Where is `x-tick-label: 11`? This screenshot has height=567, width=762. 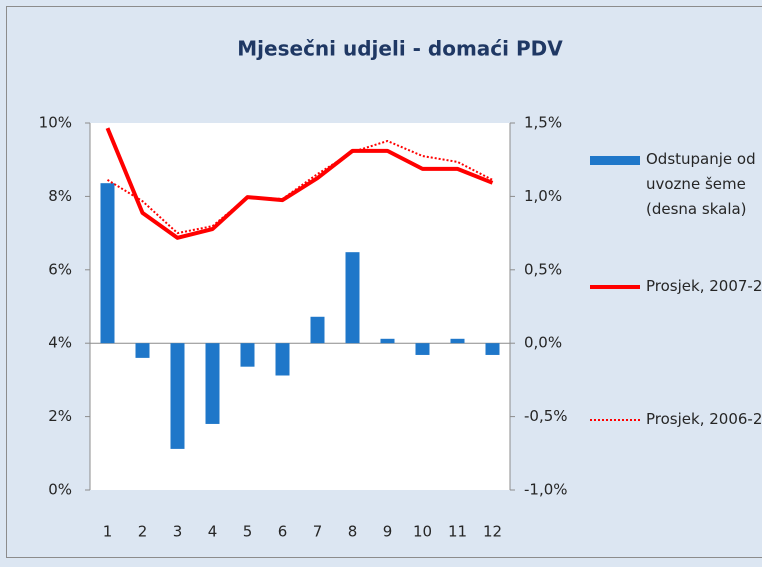 x-tick-label: 11 is located at coordinates (457, 532).